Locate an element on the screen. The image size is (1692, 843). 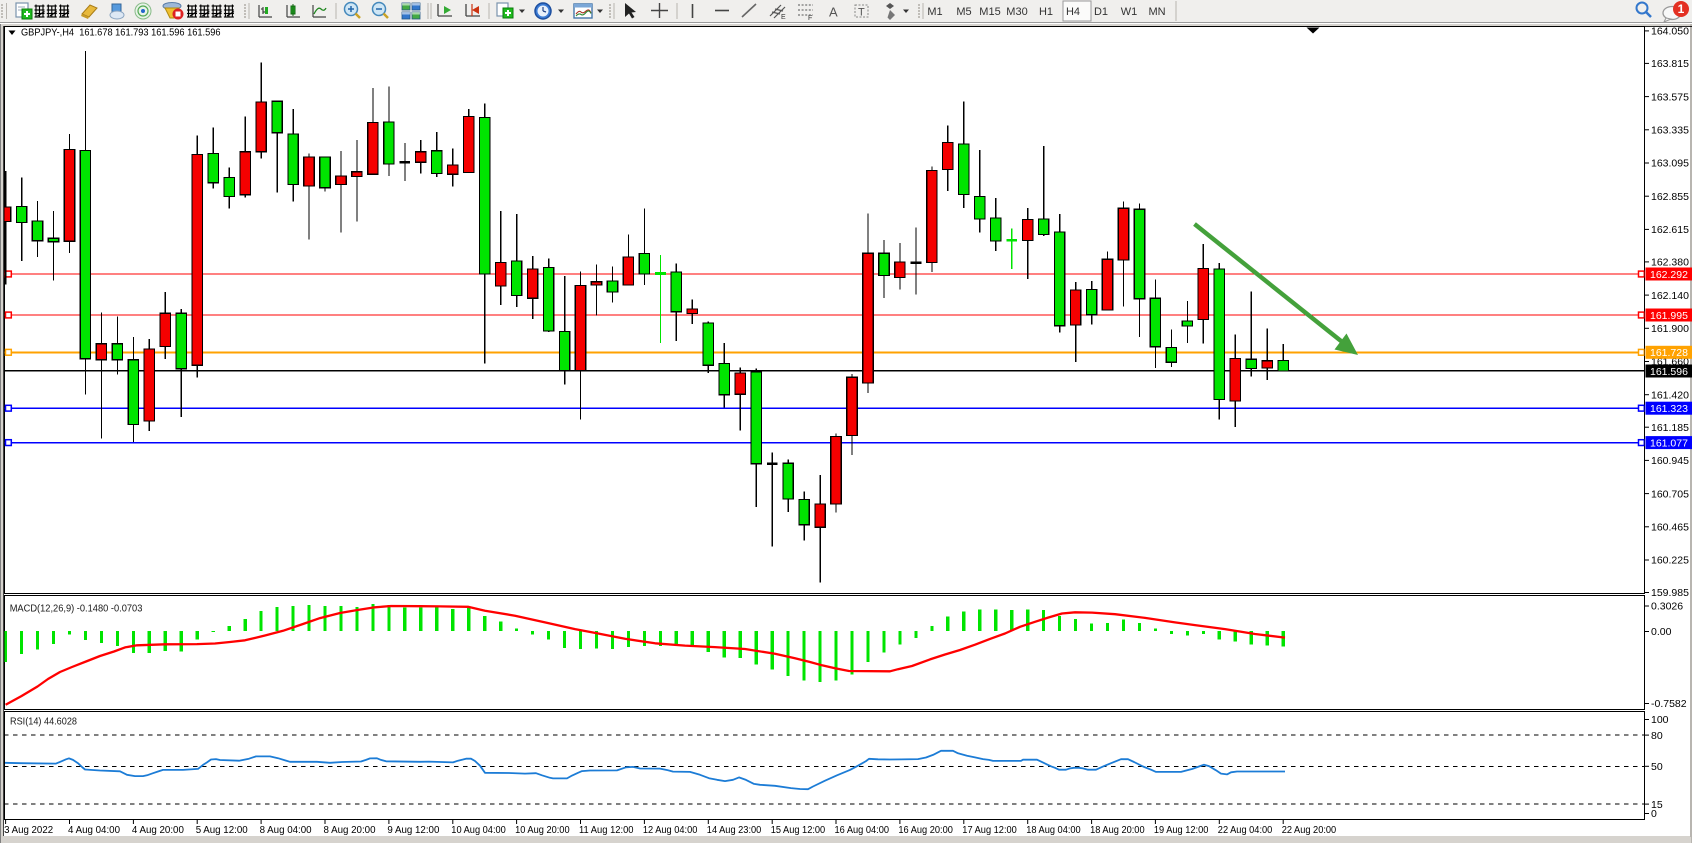
svg-text: MACD(12,26,9) -0.1480 -0.0703 is located at coordinates (76, 609).